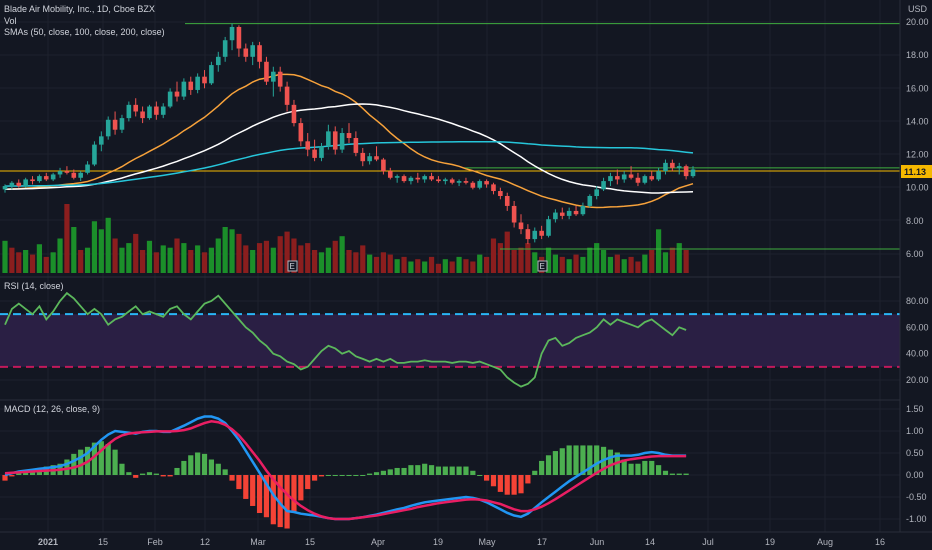  I want to click on volume-label: Vol, so click(10, 21).